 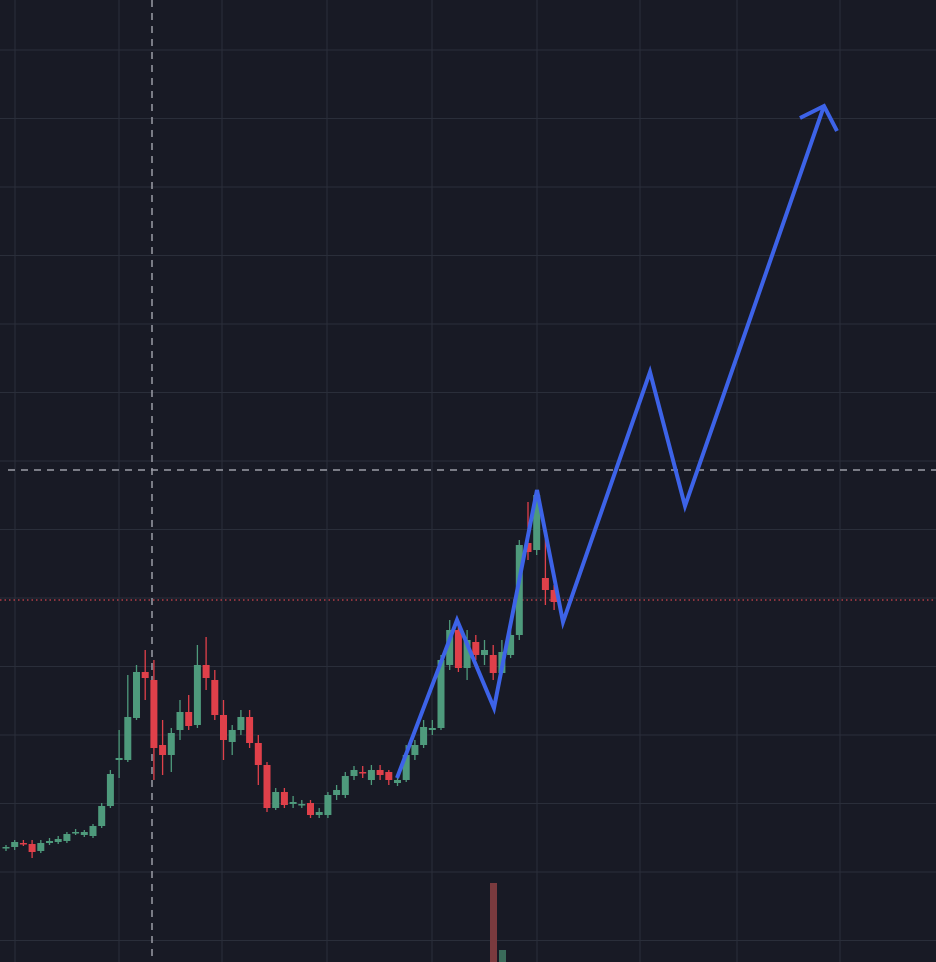 I want to click on drawn-arrowhead, so click(x=819, y=117).